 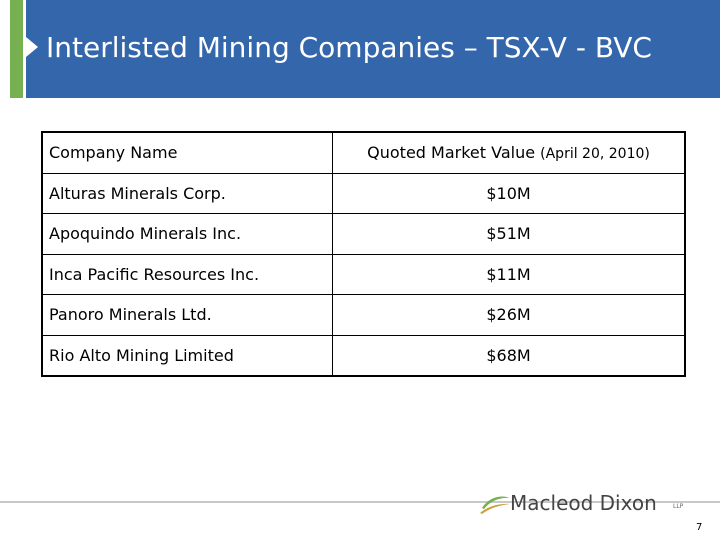 I want to click on arrow-icon, so click(x=32, y=47).